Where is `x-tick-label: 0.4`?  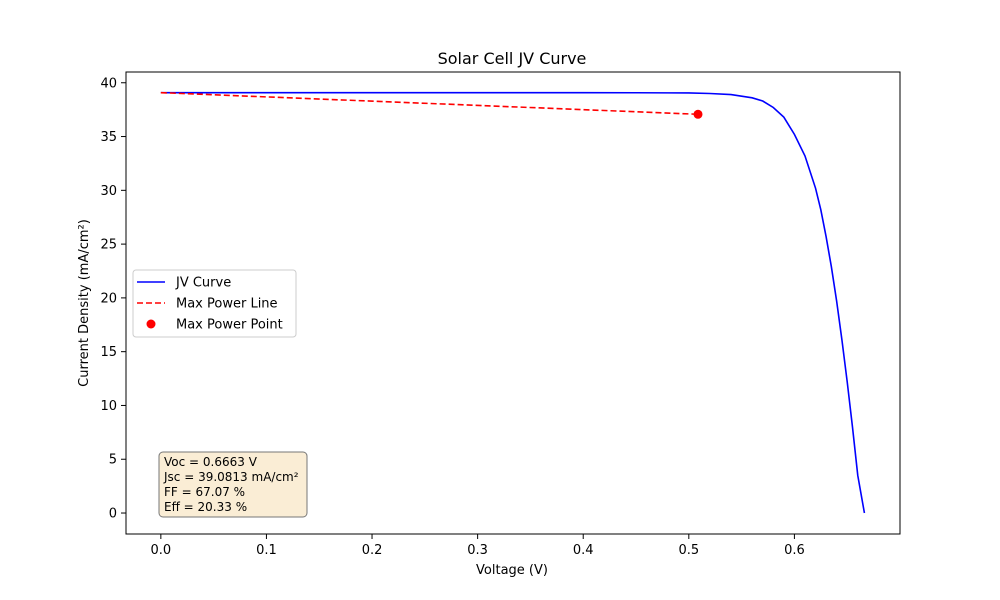 x-tick-label: 0.4 is located at coordinates (583, 550).